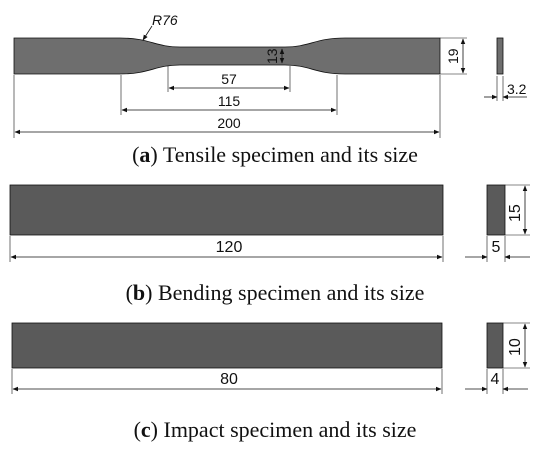 The width and height of the screenshot is (550, 451). I want to click on caption-bending-letter: b, so click(139, 292).